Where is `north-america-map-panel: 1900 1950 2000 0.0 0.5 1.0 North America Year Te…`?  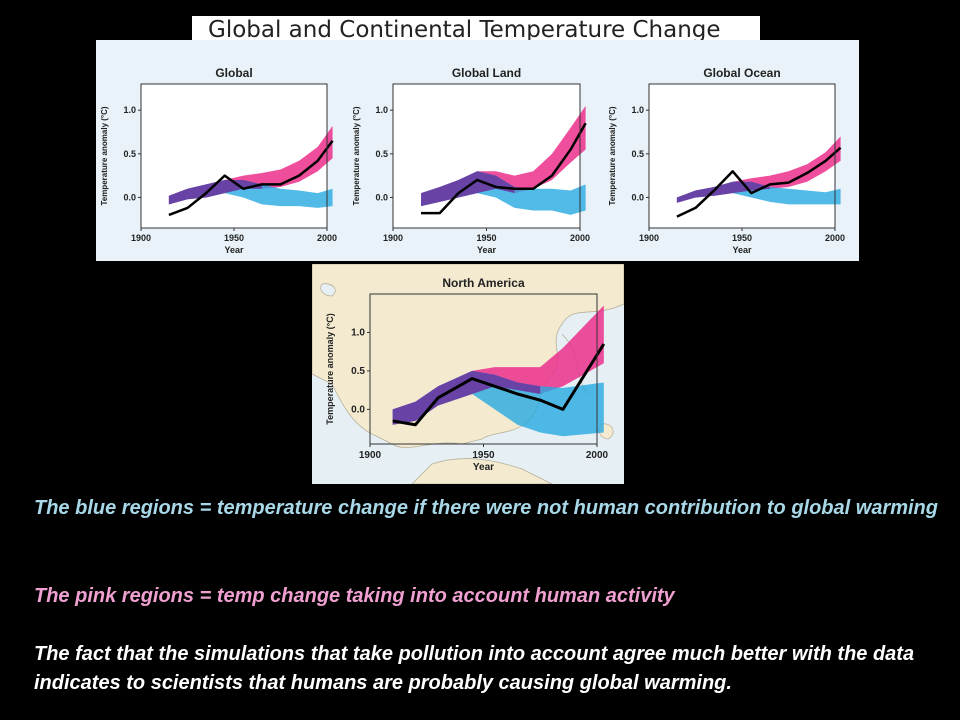 north-america-map-panel: 1900 1950 2000 0.0 0.5 1.0 North America Year Te… is located at coordinates (468, 374).